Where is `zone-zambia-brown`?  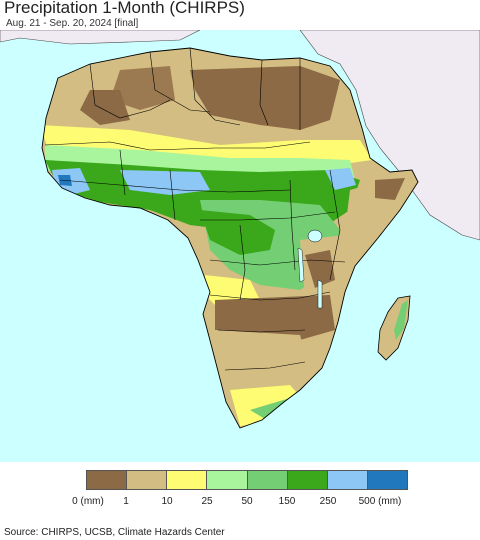
zone-zambia-brown is located at coordinates (275, 317).